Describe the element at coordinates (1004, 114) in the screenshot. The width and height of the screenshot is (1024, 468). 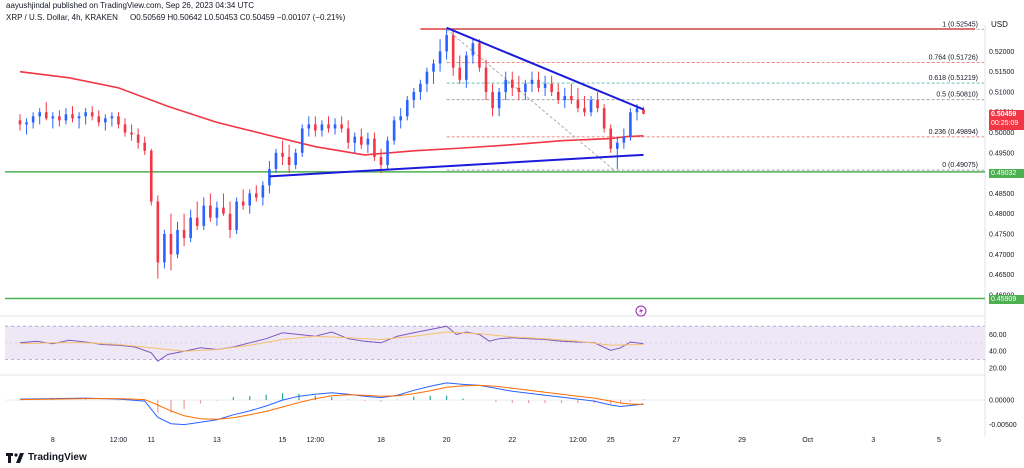
I see `last-price-value: 0.50459` at that location.